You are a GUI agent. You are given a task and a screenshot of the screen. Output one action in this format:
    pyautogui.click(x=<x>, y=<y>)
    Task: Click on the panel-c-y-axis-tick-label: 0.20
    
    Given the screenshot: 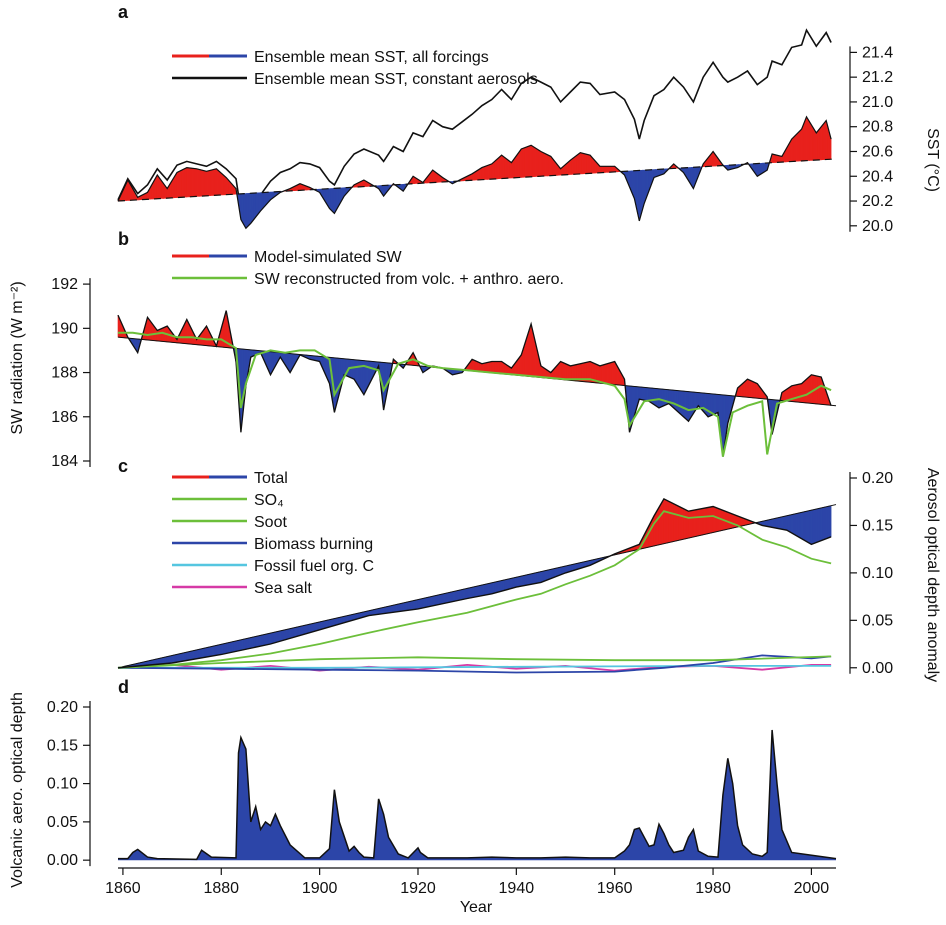 What is the action you would take?
    pyautogui.click(x=877, y=478)
    